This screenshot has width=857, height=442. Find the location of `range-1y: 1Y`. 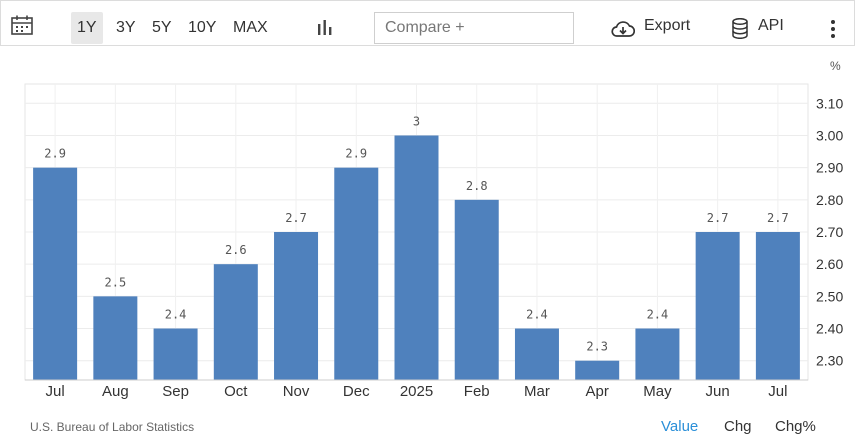

range-1y: 1Y is located at coordinates (87, 28).